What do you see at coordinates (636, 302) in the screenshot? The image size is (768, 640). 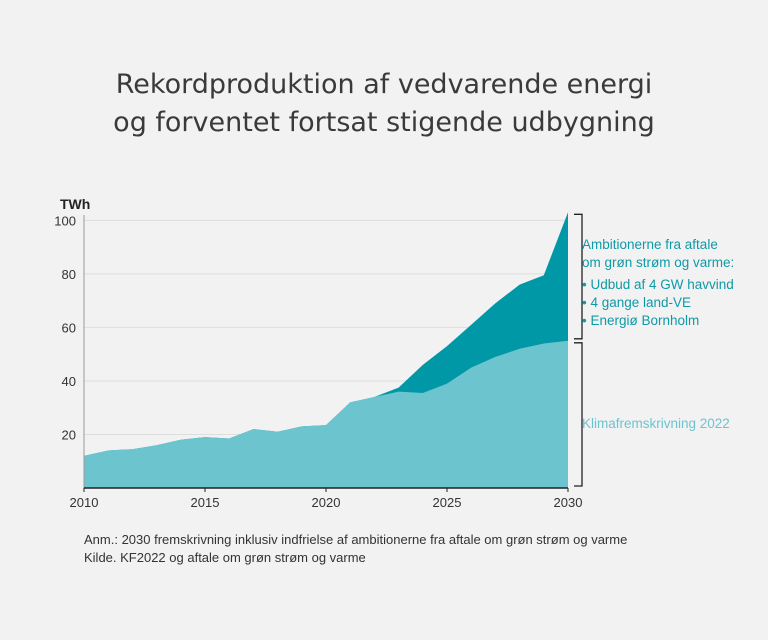 I see `annotation-ambition-item: • 4 gange land-VE` at bounding box center [636, 302].